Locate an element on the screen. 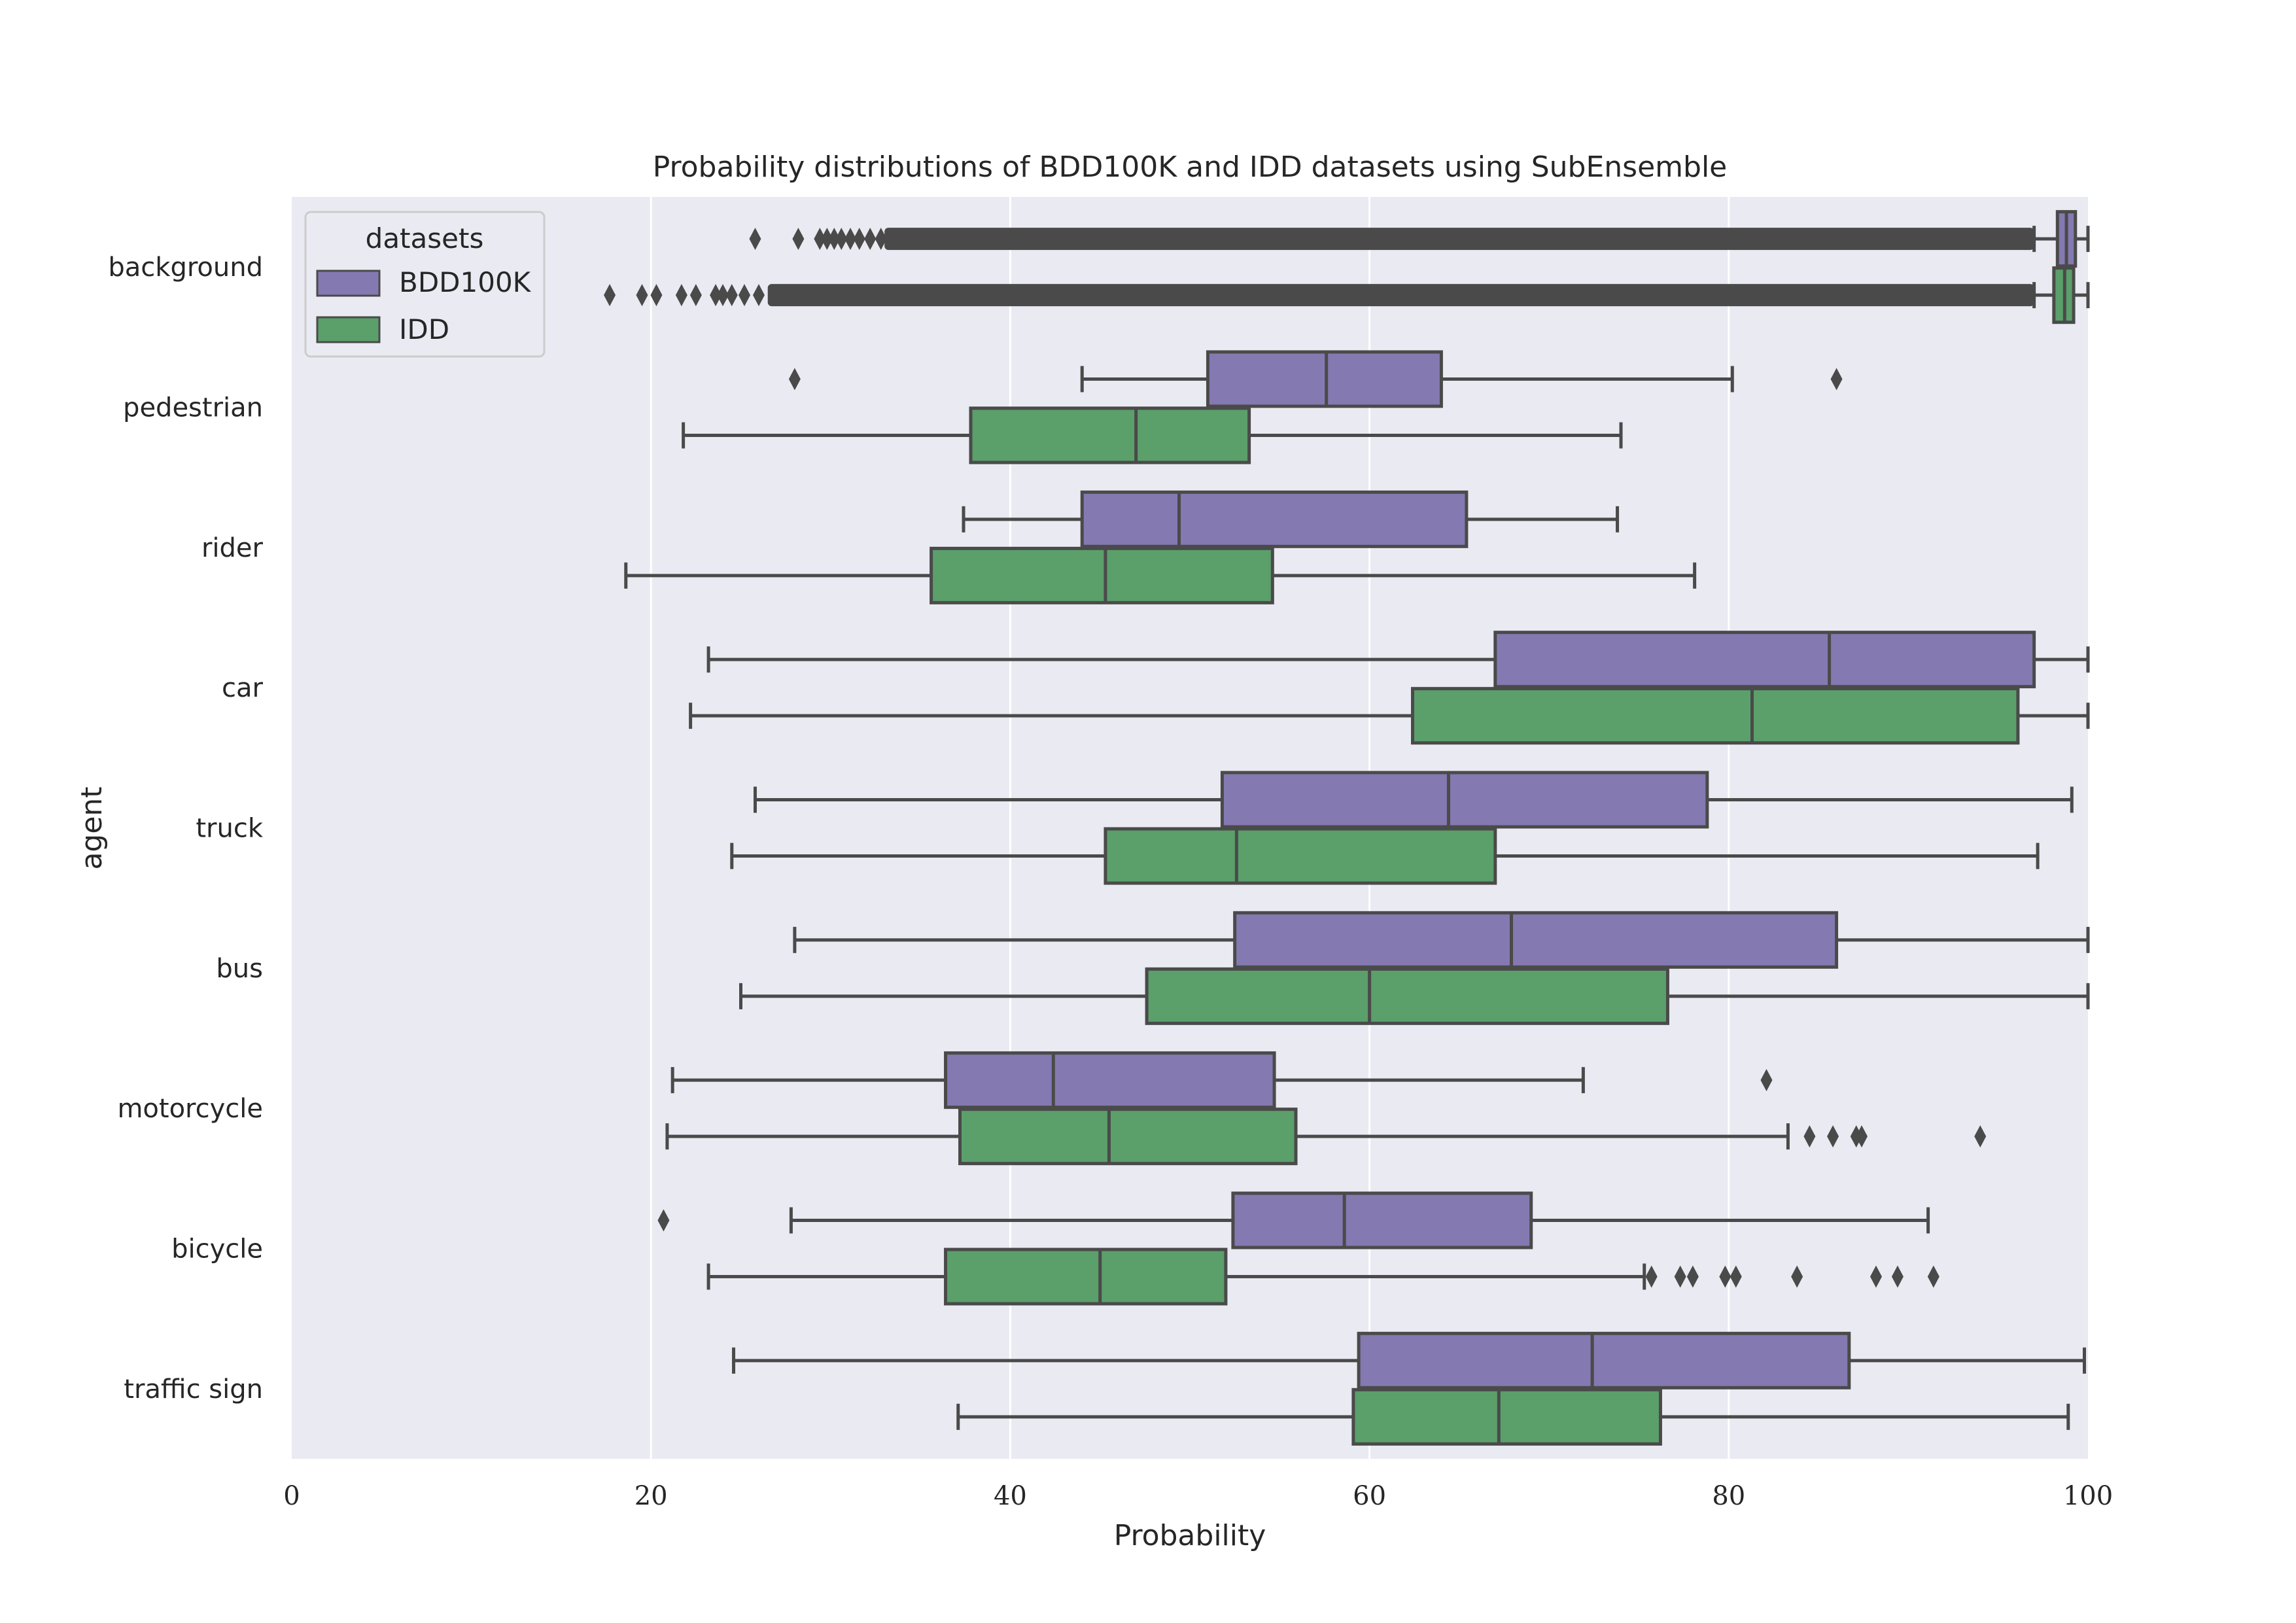 The width and height of the screenshot is (2296, 1623). y-tick-label-motorcycle: motorcycle is located at coordinates (190, 1109).